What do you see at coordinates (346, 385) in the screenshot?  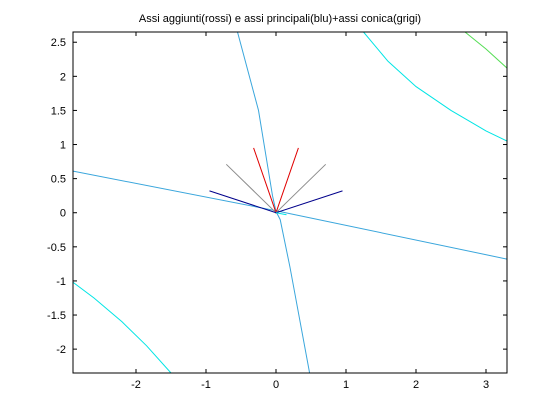 I see `x-tick-label: 1` at bounding box center [346, 385].